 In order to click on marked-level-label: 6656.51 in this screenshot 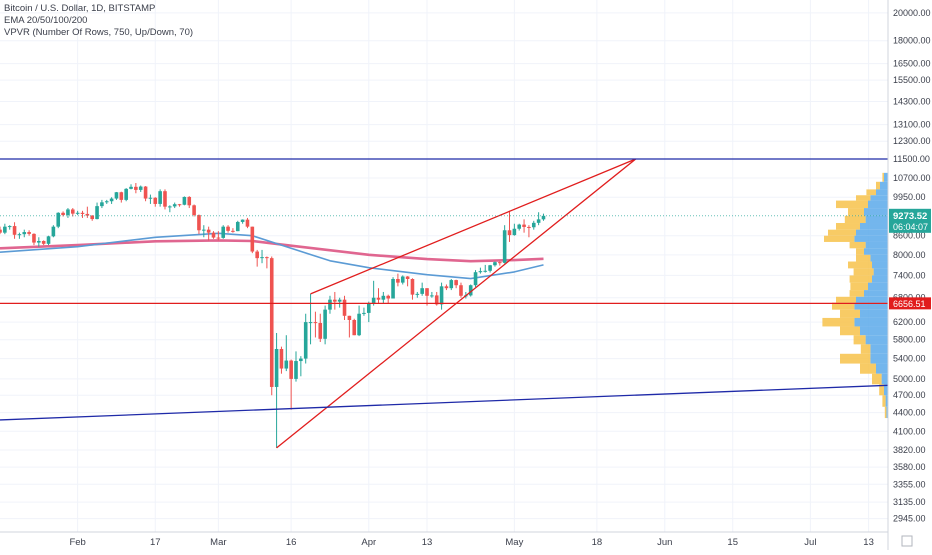, I will do `click(909, 304)`.